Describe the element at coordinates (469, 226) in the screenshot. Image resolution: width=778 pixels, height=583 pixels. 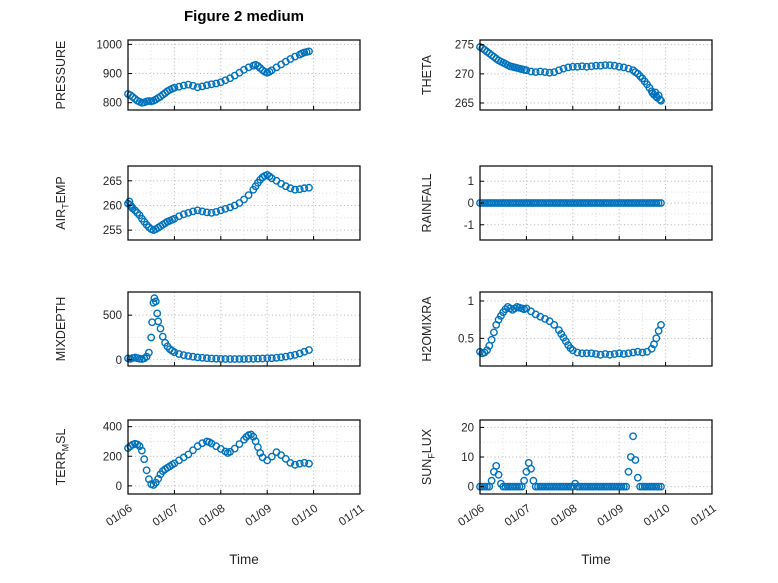
I see `y-tick-label: -1` at that location.